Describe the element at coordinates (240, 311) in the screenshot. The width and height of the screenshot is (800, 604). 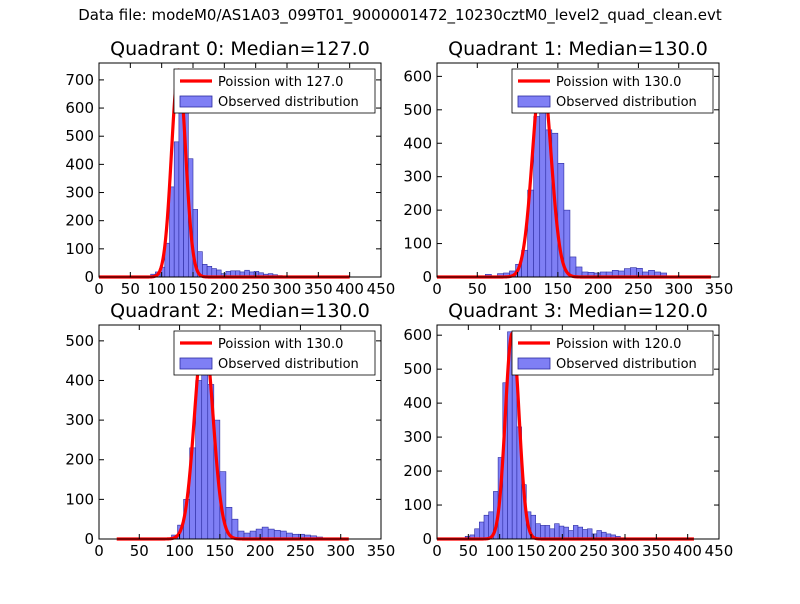
I see `chart-title: Quadrant 2: Median=130.0` at that location.